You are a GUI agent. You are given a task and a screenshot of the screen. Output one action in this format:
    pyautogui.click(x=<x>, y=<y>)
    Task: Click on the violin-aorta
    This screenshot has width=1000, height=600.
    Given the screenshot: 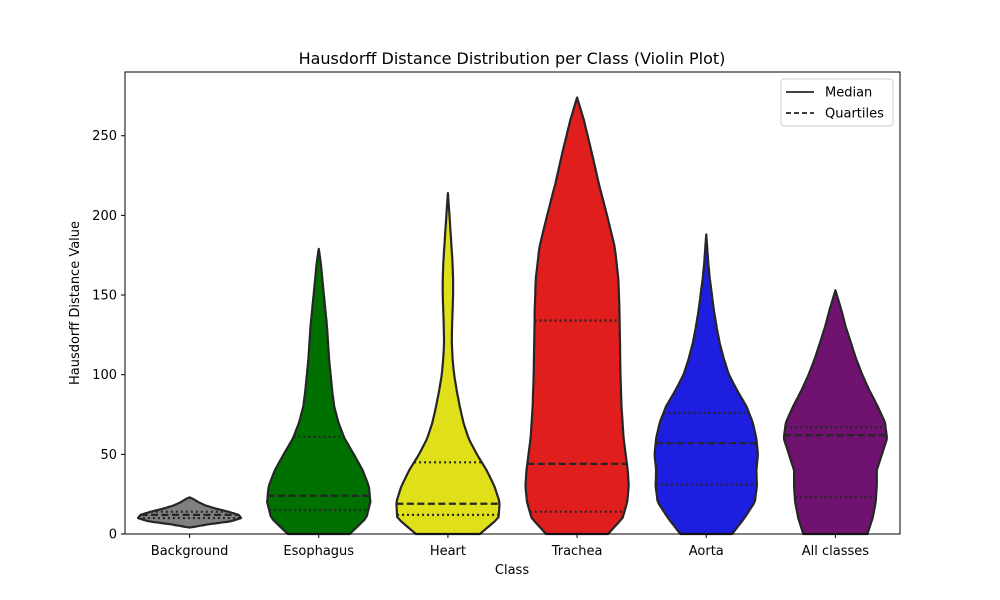 What is the action you would take?
    pyautogui.click(x=706, y=384)
    